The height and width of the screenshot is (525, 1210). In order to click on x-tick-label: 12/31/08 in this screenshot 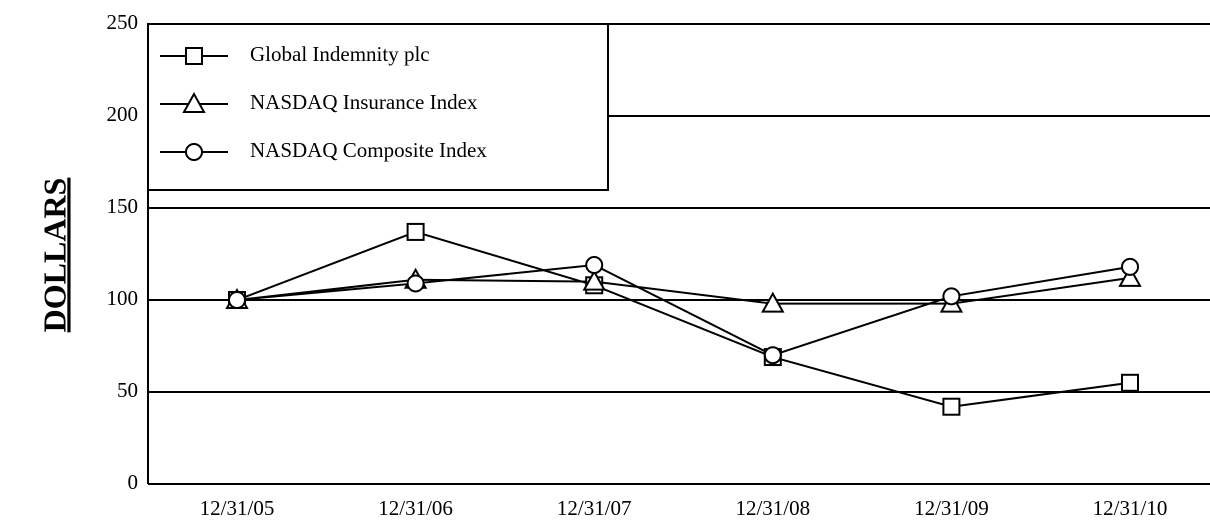, I will do `click(772, 508)`.